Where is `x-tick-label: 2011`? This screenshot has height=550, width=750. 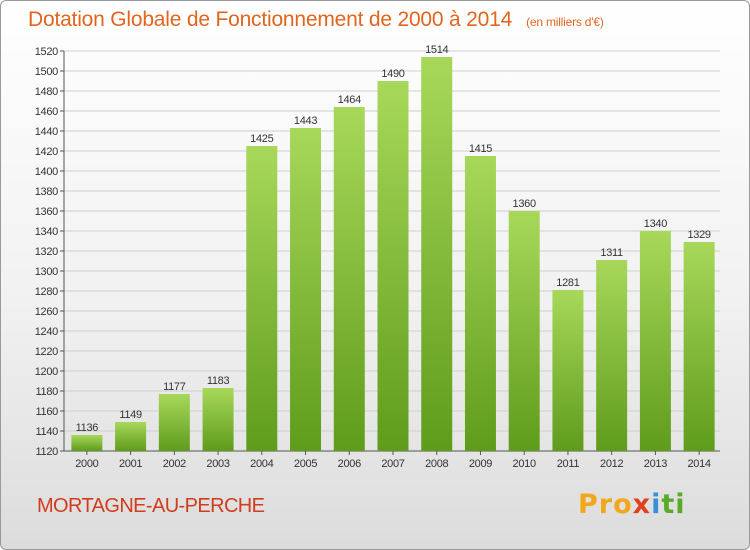 x-tick-label: 2011 is located at coordinates (568, 464).